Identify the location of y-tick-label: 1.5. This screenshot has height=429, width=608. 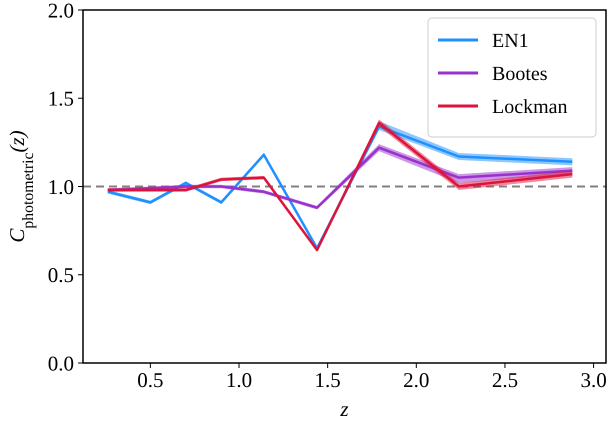
(61, 98).